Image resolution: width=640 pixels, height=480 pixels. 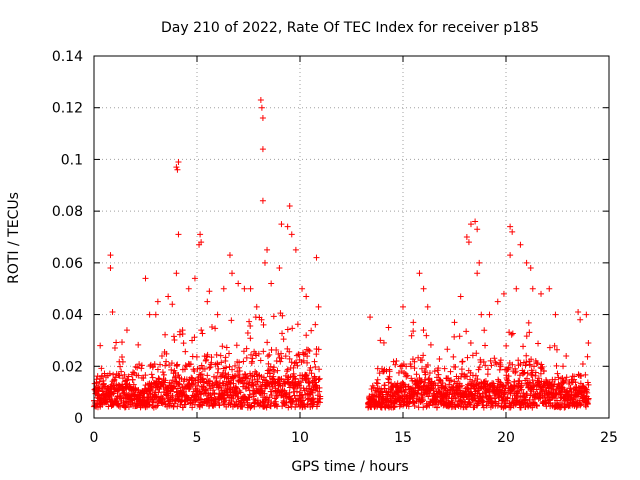 What do you see at coordinates (67, 212) in the screenshot?
I see `y-tick-label: 0.08` at bounding box center [67, 212].